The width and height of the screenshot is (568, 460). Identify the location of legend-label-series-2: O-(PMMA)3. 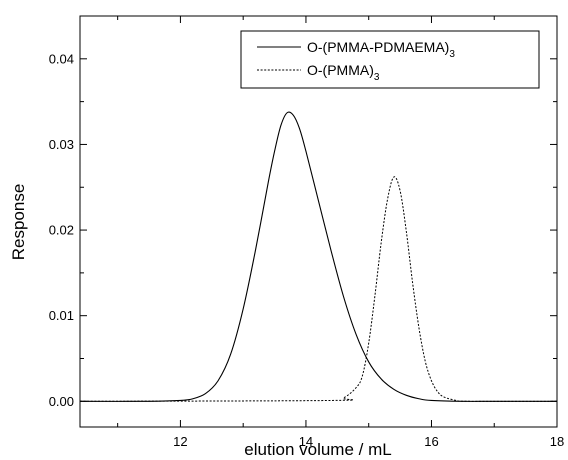
(343, 72).